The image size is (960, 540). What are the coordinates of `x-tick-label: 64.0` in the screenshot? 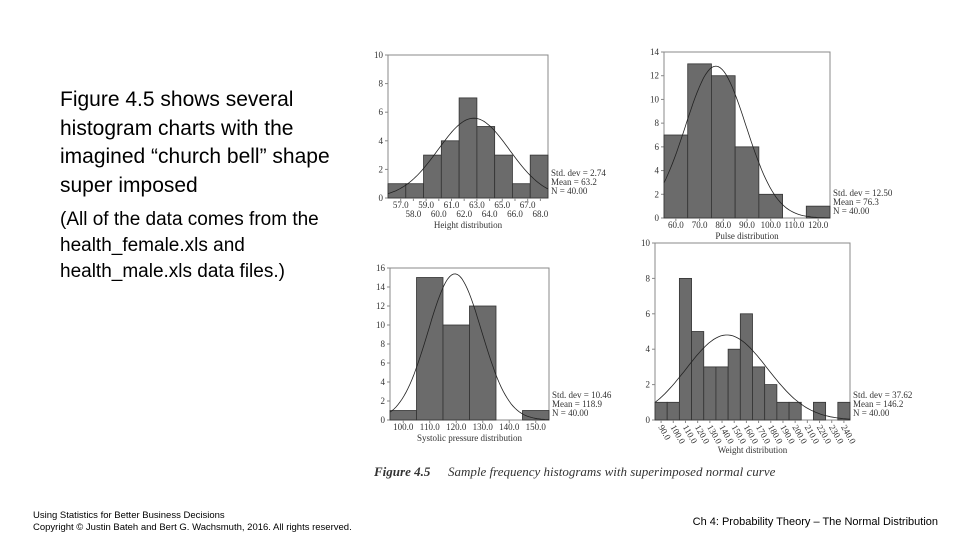 It's located at (490, 214).